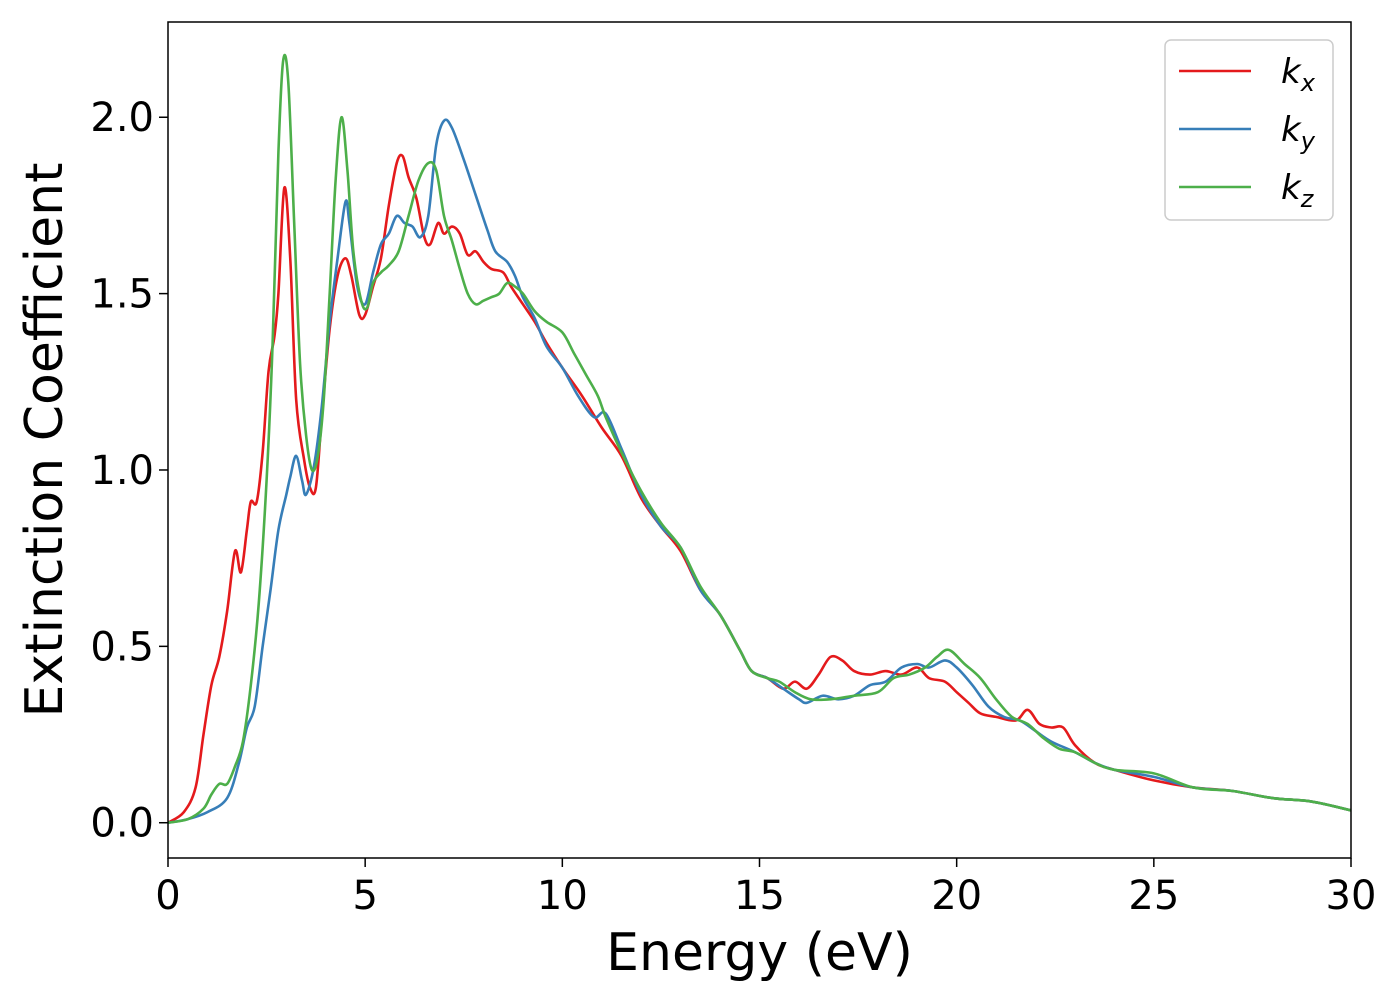  I want to click on x-tick-label: 25, so click(1153, 896).